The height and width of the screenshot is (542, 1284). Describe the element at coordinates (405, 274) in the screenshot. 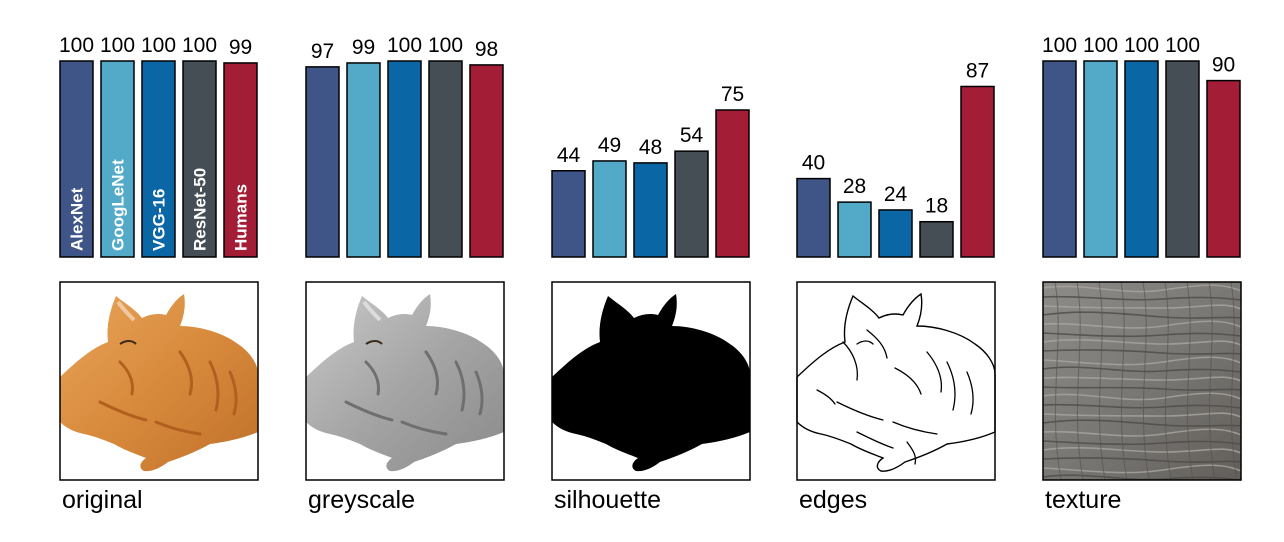

I see `panel-greyscale: 97 99 100 100 98 greyscale` at that location.